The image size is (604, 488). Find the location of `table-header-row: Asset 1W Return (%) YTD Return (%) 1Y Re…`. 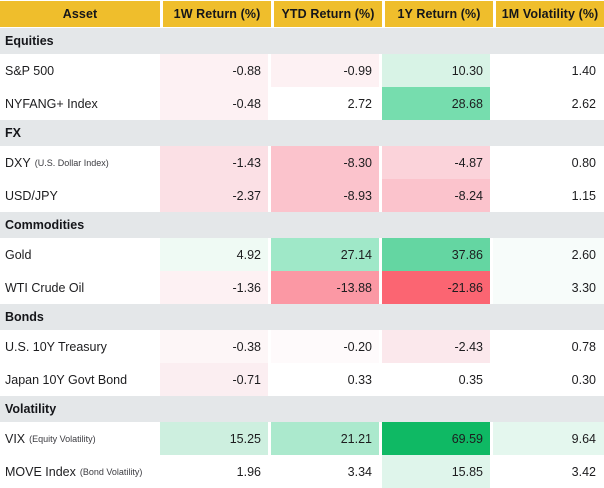

table-header-row: Asset 1W Return (%) YTD Return (%) 1Y Re… is located at coordinates (302, 14).